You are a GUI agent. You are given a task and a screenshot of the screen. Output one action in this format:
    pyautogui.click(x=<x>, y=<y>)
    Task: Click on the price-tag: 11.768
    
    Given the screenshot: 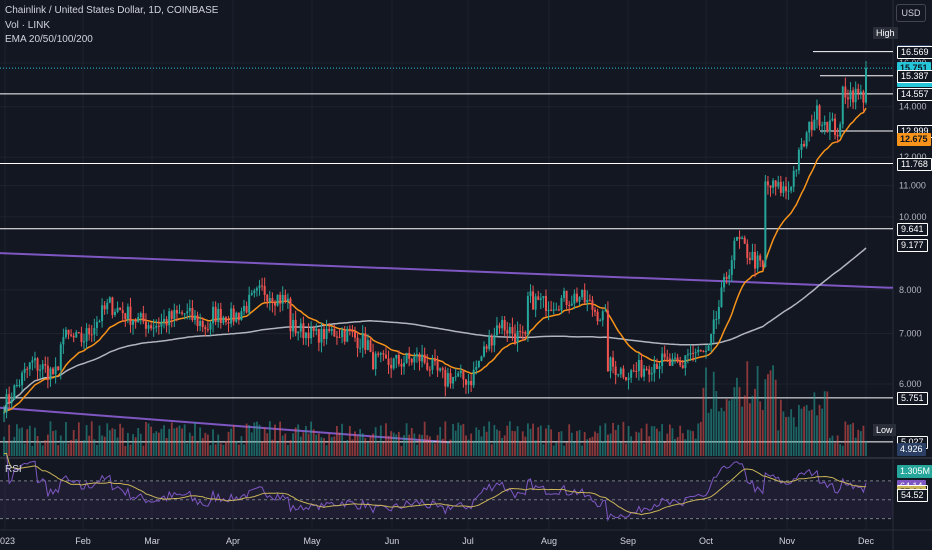 What is the action you would take?
    pyautogui.click(x=914, y=164)
    